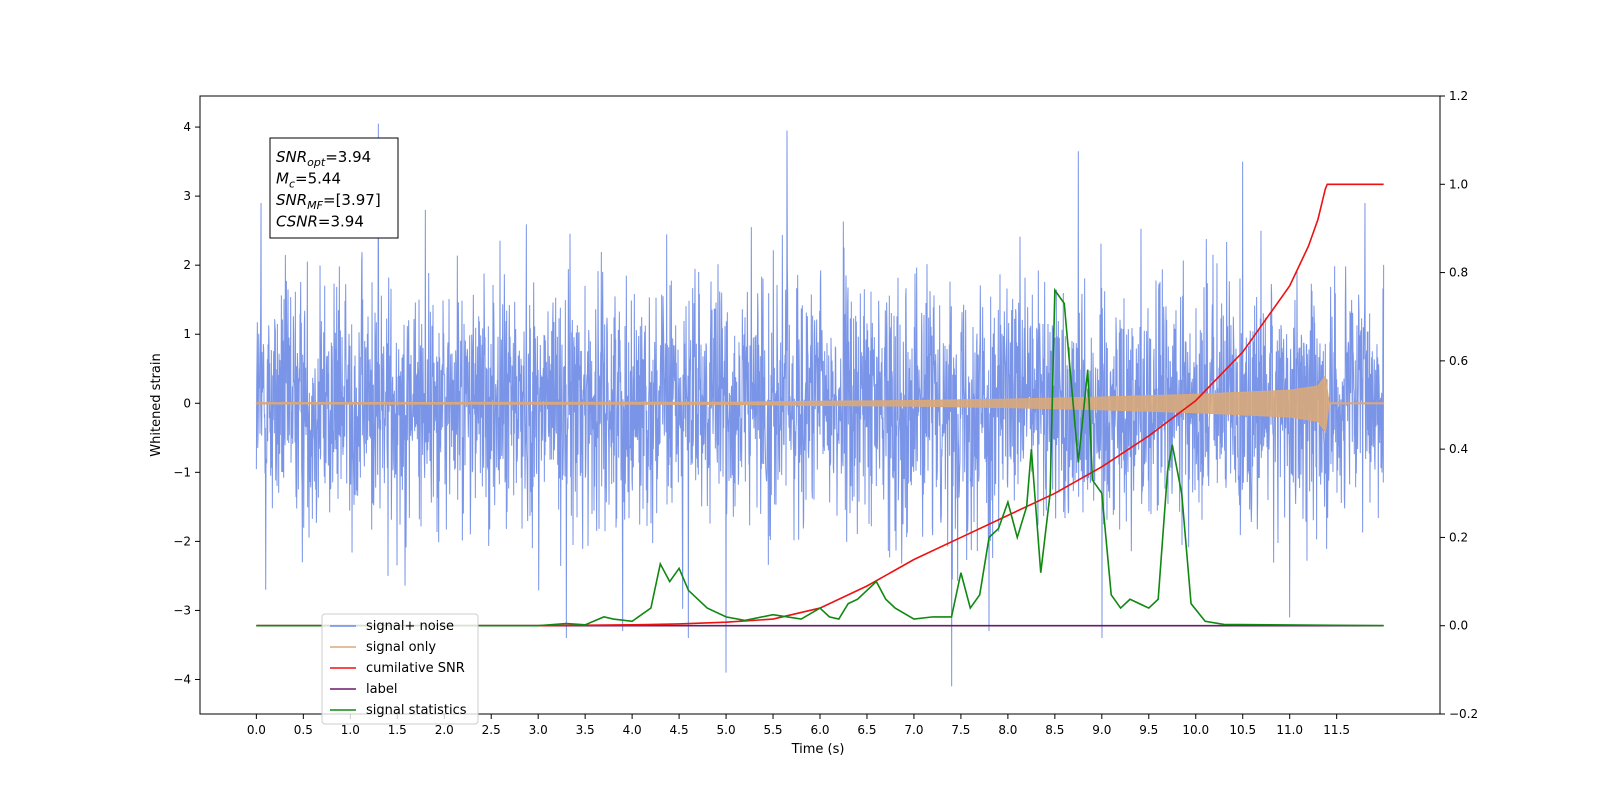  I want to click on y-axis-left: 4 3 2 1 0 −1 −2 −3 −4, so click(186, 403).